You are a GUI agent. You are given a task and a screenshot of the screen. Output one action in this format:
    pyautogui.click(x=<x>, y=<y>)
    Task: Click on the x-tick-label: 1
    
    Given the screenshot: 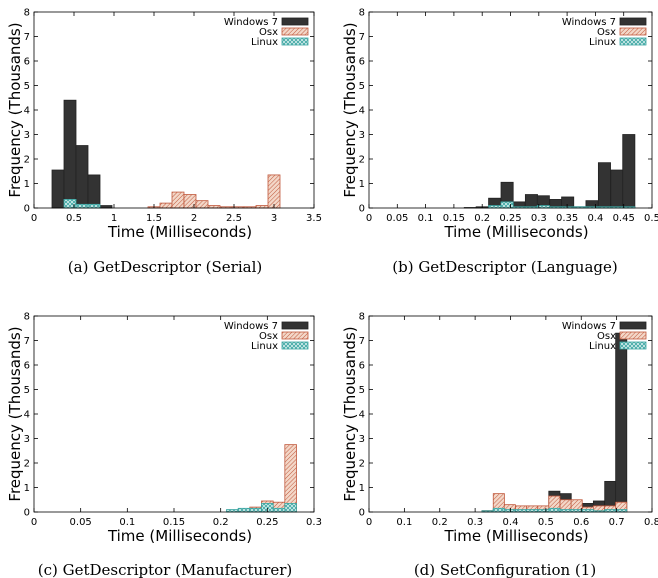 What is the action you would take?
    pyautogui.click(x=114, y=218)
    